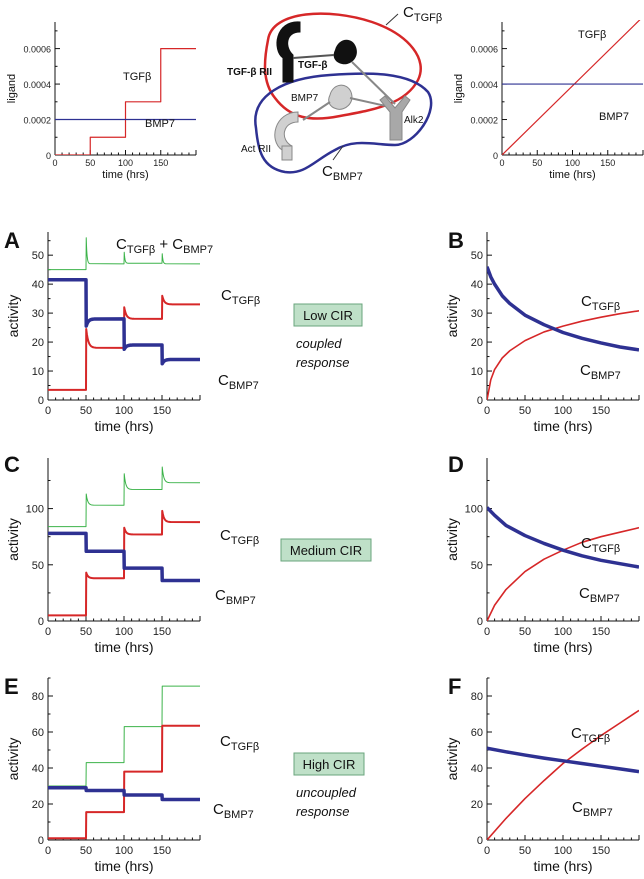 The width and height of the screenshot is (644, 879). I want to click on cir-box-medium, so click(326, 550).